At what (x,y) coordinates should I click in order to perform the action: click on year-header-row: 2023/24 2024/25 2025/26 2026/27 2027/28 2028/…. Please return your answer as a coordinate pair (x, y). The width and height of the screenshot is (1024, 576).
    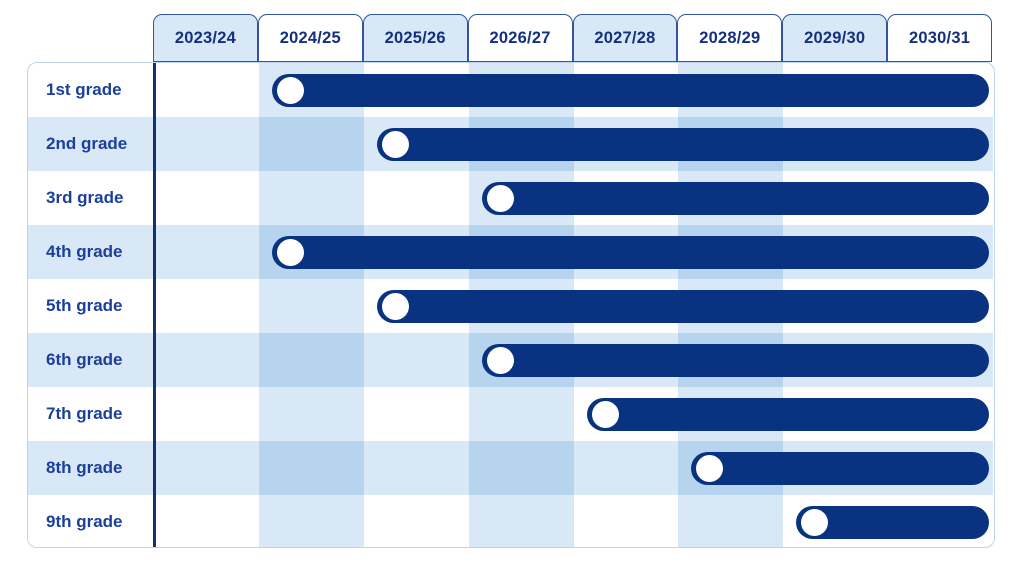
    Looking at the image, I should click on (572, 38).